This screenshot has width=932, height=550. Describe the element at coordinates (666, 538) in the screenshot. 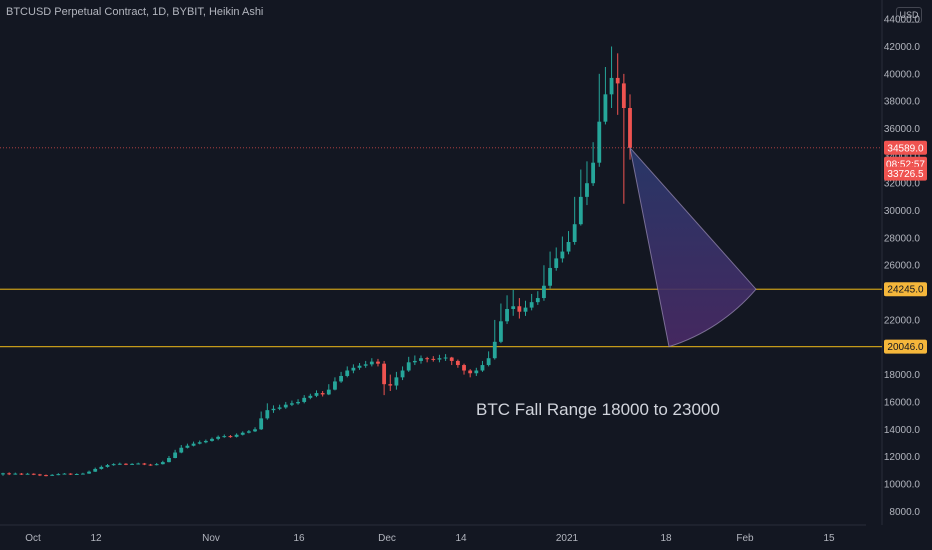

I see `x-tick-label: 18` at that location.